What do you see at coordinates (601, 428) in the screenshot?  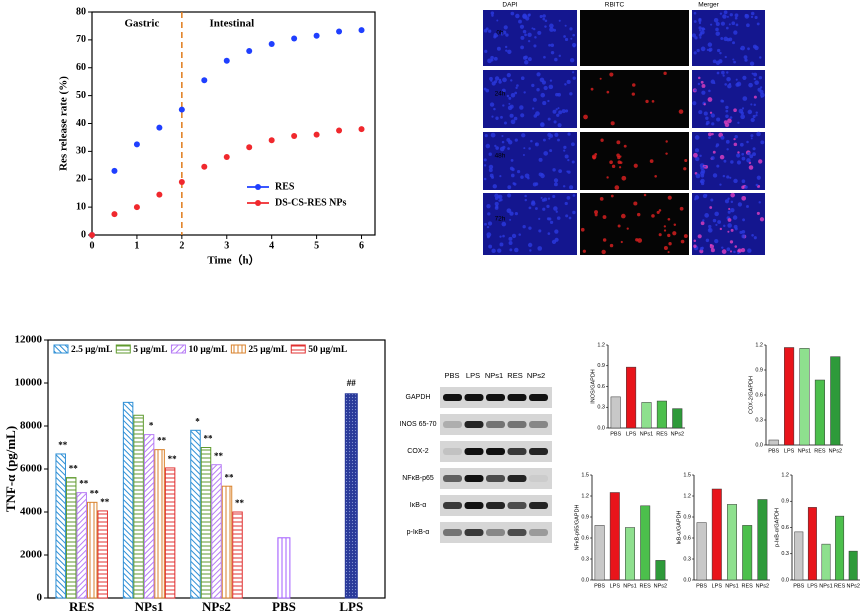 I see `y-tick-label: 0.0` at bounding box center [601, 428].